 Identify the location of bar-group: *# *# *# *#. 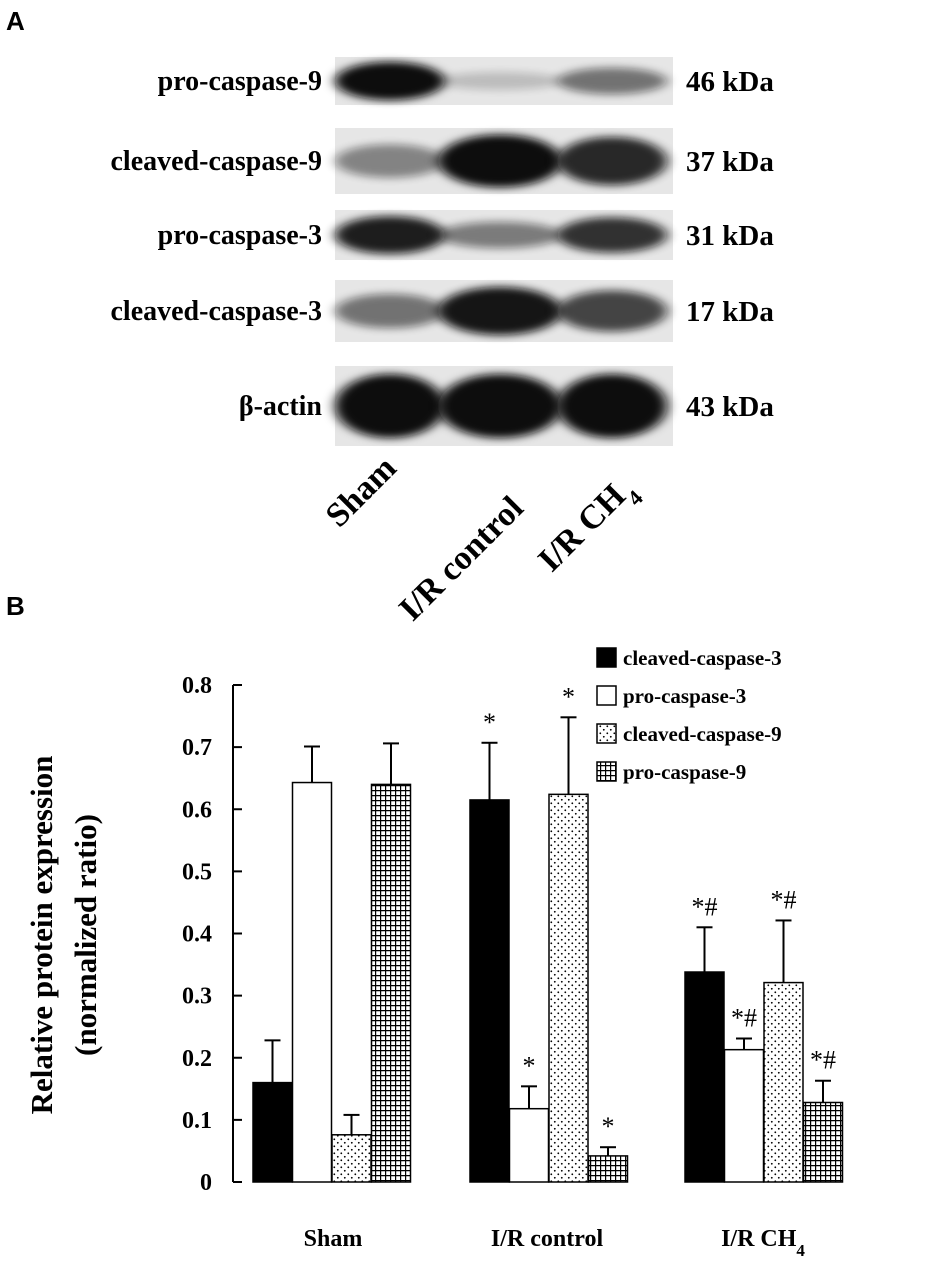
(764, 1034).